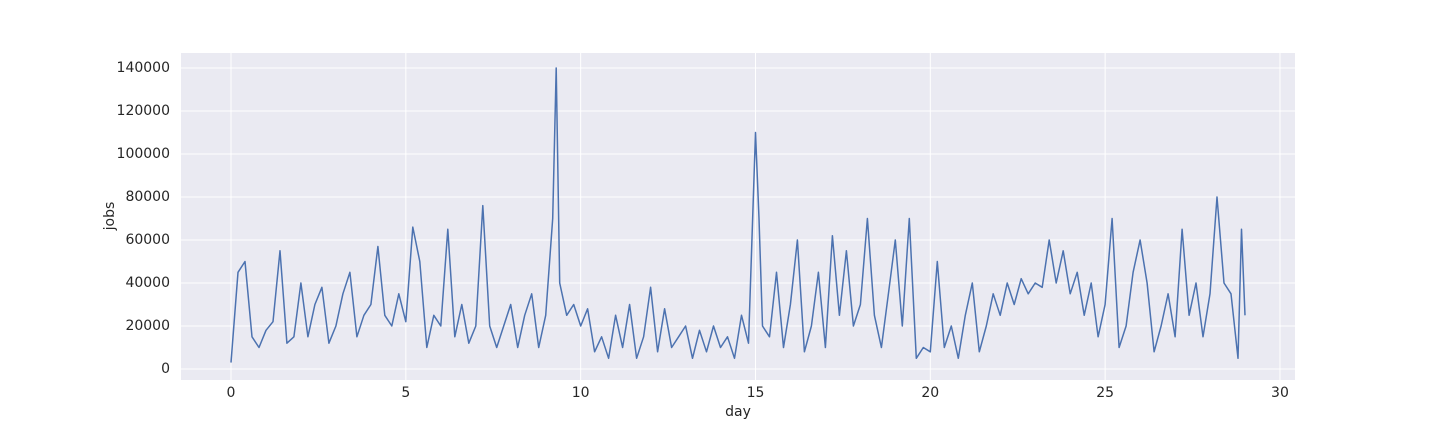  Describe the element at coordinates (756, 393) in the screenshot. I see `x-tick-label: 15` at that location.